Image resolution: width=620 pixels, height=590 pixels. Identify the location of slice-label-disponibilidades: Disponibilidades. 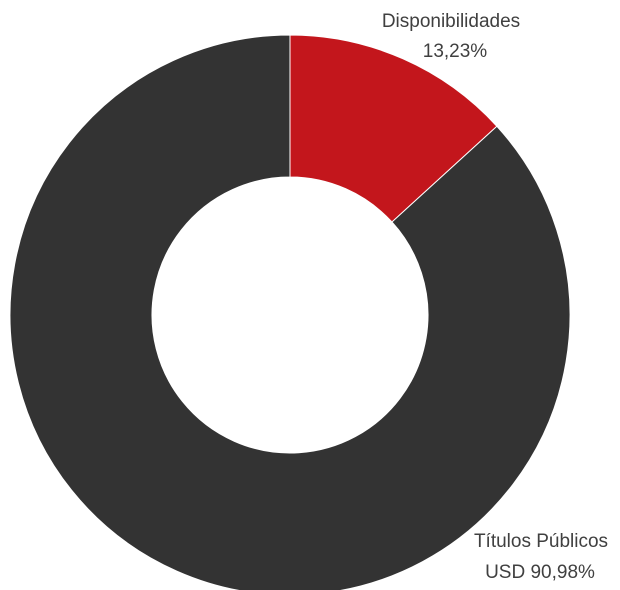
(451, 21).